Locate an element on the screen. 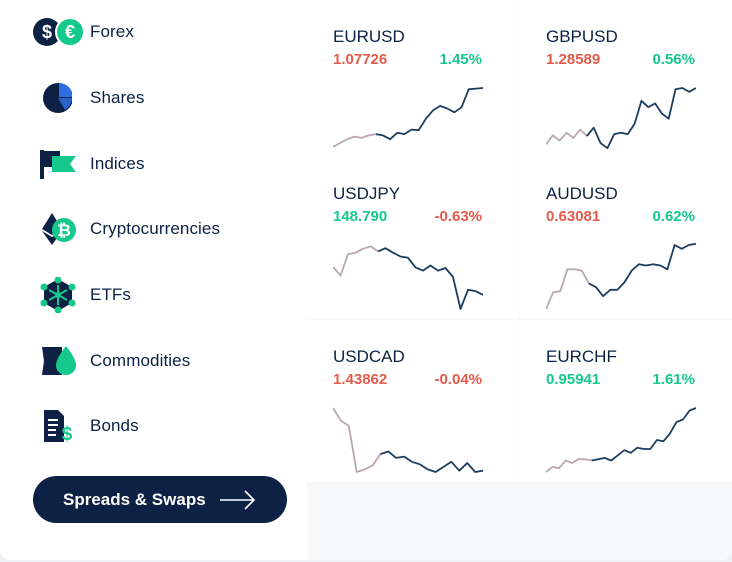 The image size is (732, 562). sidebar-item-label: Shares is located at coordinates (117, 97).